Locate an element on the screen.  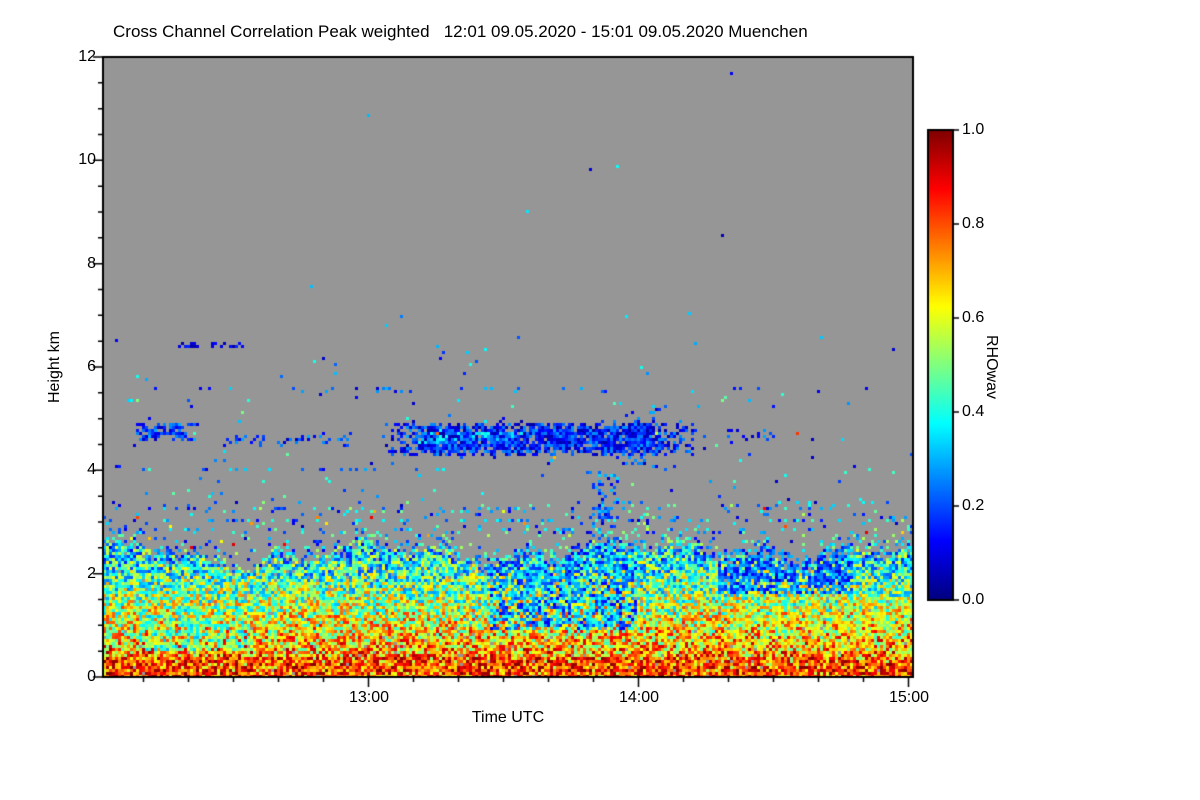
y-tick-label: 4 is located at coordinates (91, 469).